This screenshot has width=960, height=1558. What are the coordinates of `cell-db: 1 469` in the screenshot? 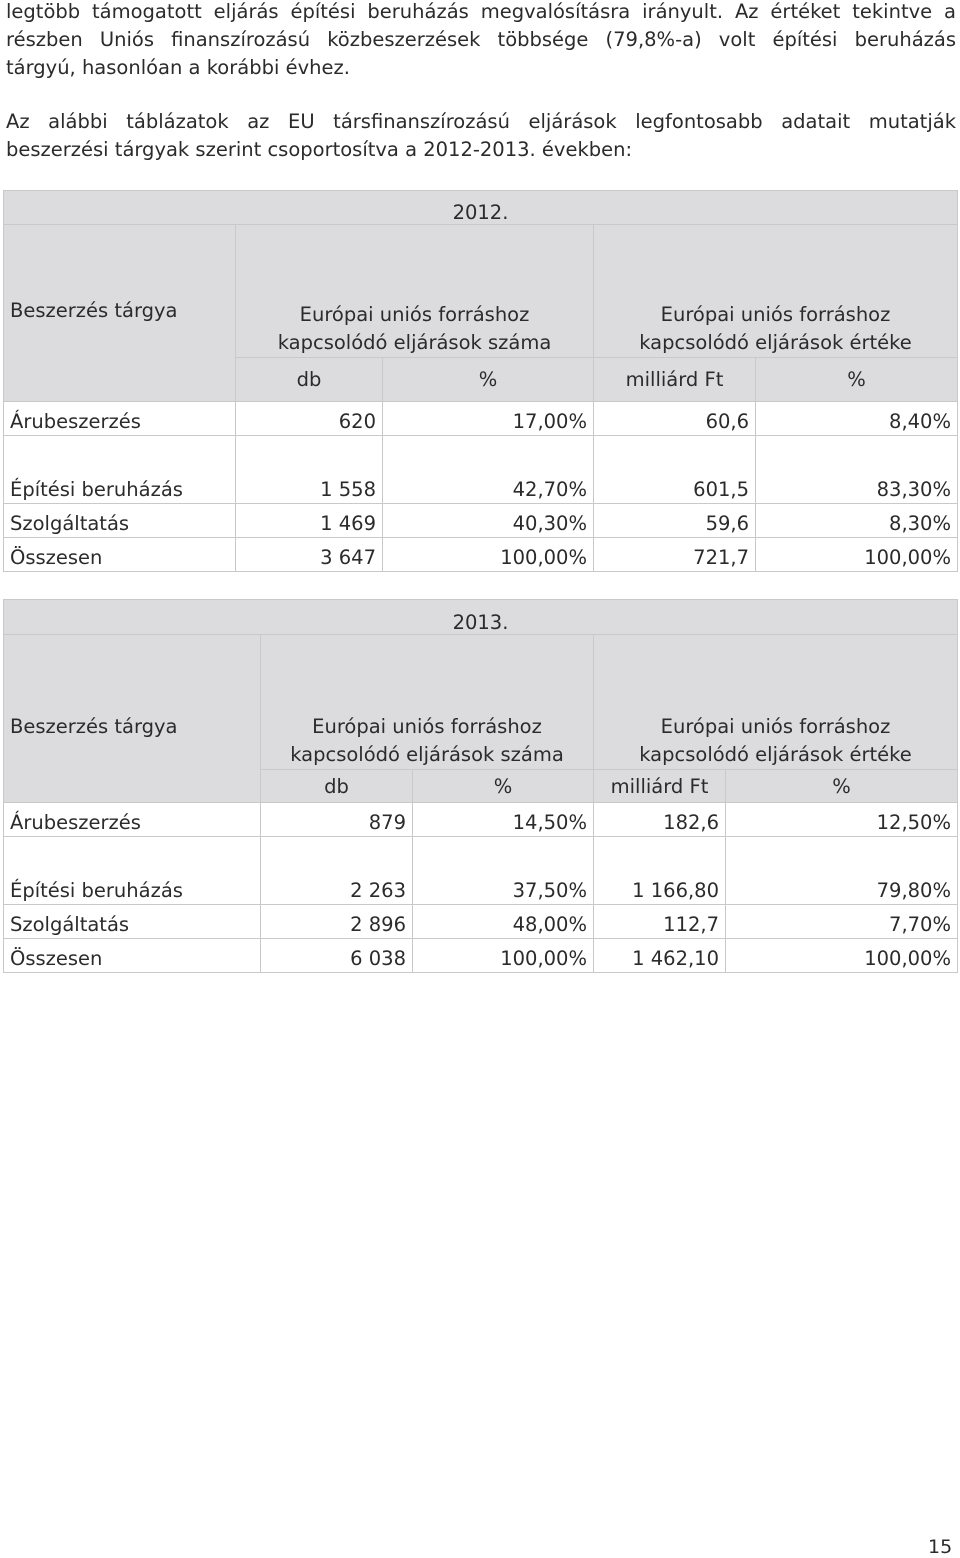 It's located at (309, 520).